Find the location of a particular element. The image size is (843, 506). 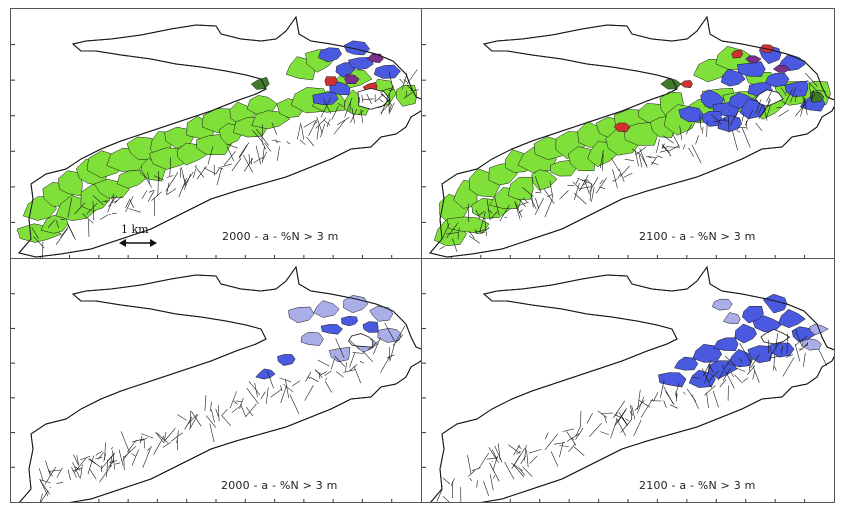

parcel-white is located at coordinates (361, 340).